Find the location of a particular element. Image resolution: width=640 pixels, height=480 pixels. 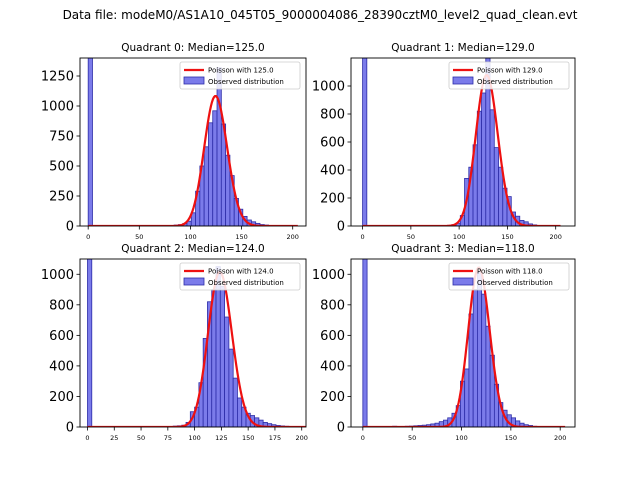

quadrant-3-ytick-label: 400 is located at coordinates (332, 366).